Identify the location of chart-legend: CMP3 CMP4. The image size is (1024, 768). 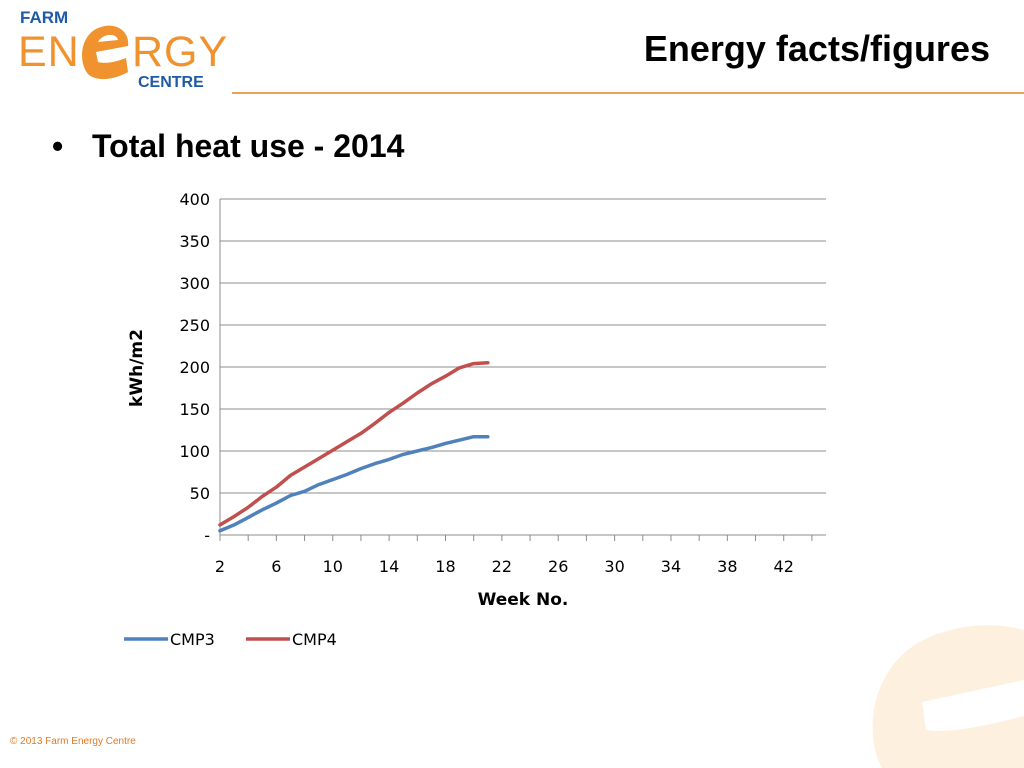
(230, 639).